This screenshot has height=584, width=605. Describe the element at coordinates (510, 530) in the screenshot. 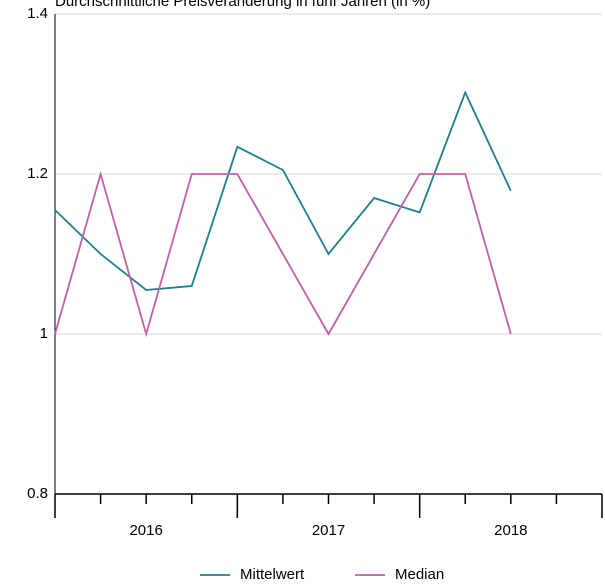

I see `x-tick-label: 2018` at that location.